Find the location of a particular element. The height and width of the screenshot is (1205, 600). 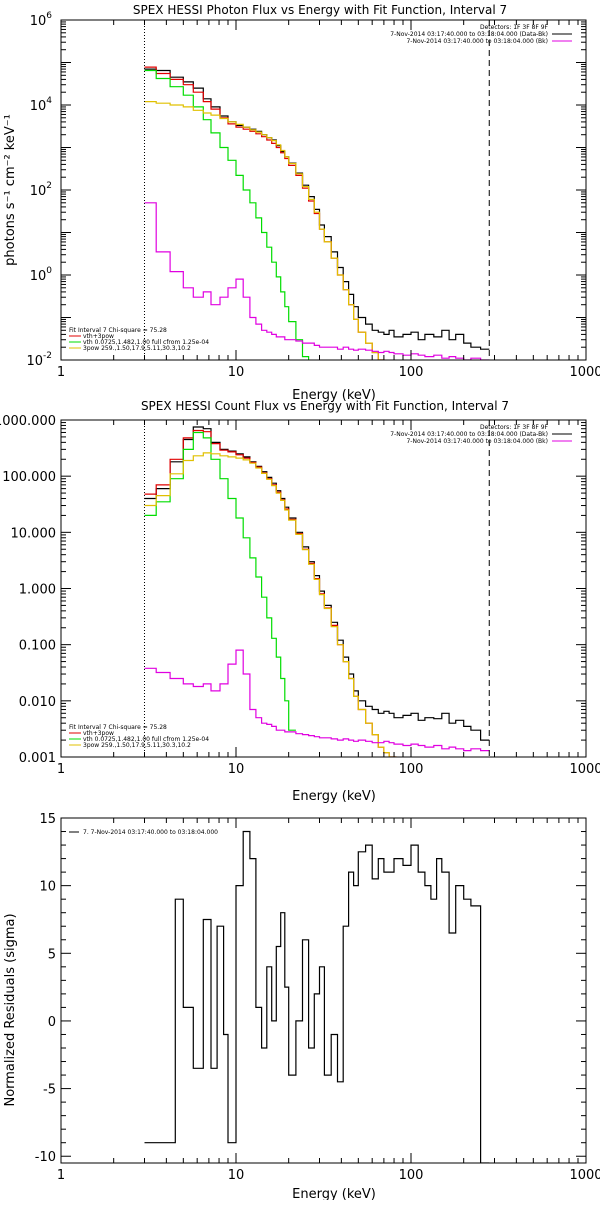

y-tick-label: 10⁰ is located at coordinates (41, 275).